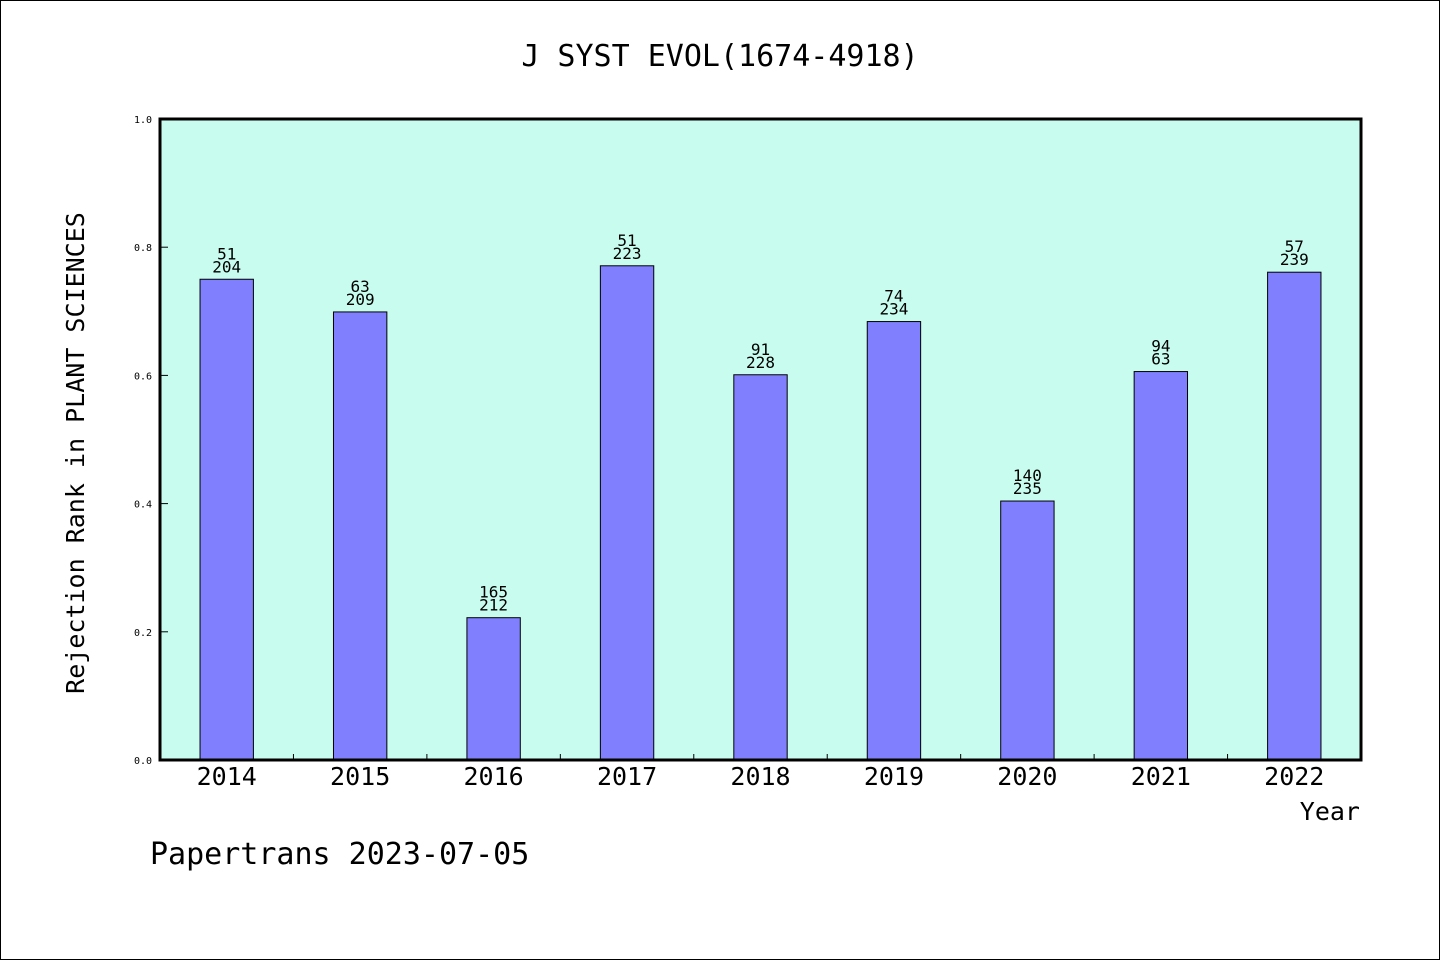 This screenshot has width=1440, height=960. I want to click on x-tick-label: 2022, so click(1294, 776).